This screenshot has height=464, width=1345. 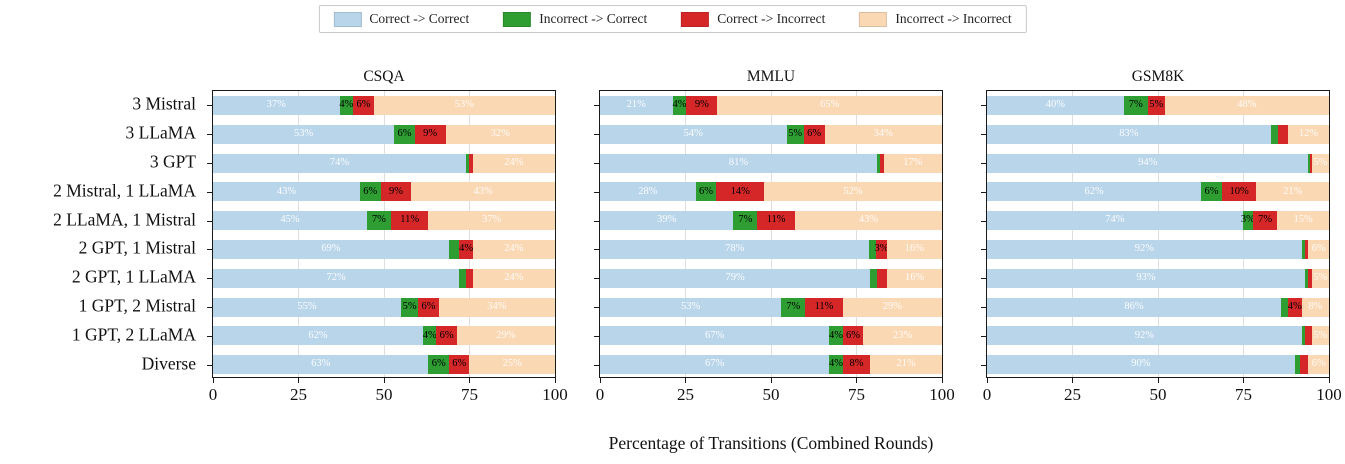 What do you see at coordinates (1146, 278) in the screenshot?
I see `bar-segment-correct-correct: 93%` at bounding box center [1146, 278].